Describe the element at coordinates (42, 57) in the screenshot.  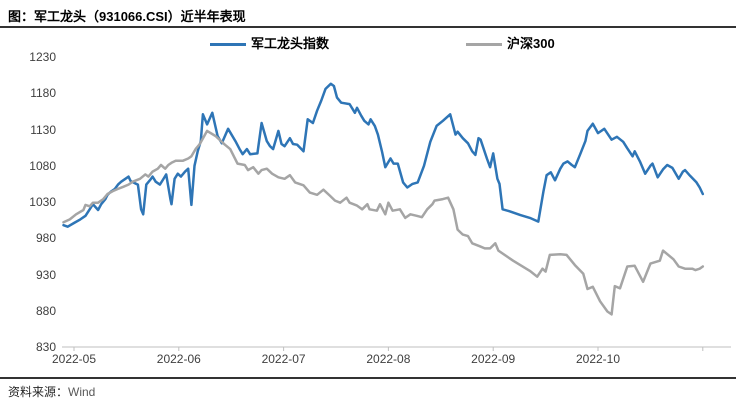
I see `y-tick-label: 1230` at that location.